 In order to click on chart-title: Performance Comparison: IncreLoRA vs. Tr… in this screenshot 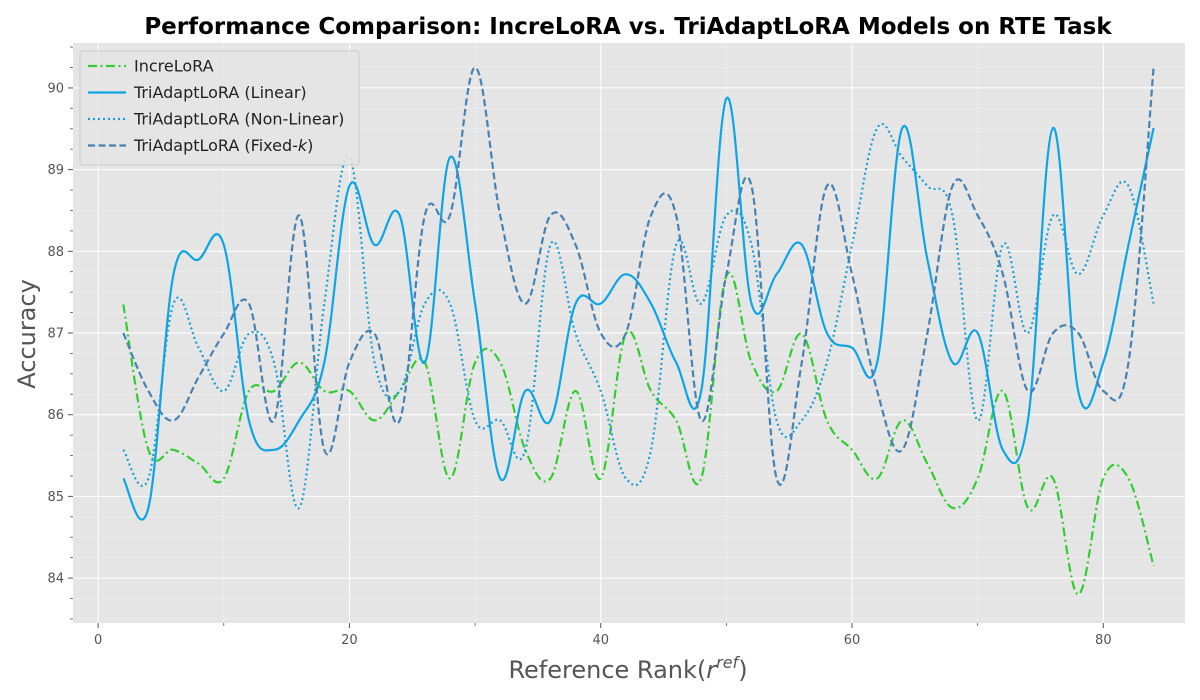, I will do `click(628, 27)`.